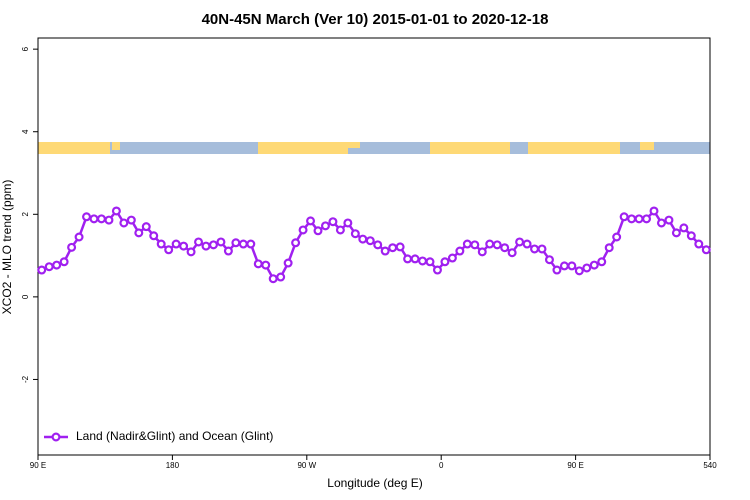 The image size is (750, 500). Describe the element at coordinates (25, 48) in the screenshot. I see `y-tick-label: 6` at that location.